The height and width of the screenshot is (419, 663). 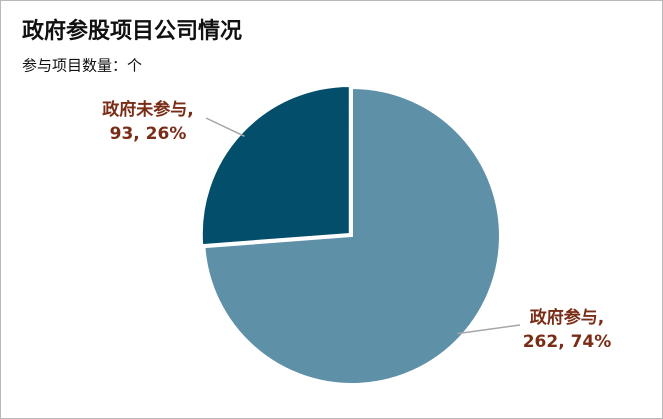 What do you see at coordinates (275, 165) in the screenshot?
I see `pie-slice` at bounding box center [275, 165].